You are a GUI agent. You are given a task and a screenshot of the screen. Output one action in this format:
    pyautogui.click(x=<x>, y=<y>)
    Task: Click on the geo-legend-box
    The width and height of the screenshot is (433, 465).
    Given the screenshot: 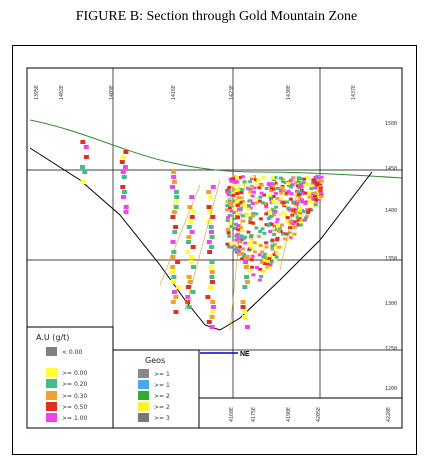 What is the action you would take?
    pyautogui.click(x=156, y=389)
    